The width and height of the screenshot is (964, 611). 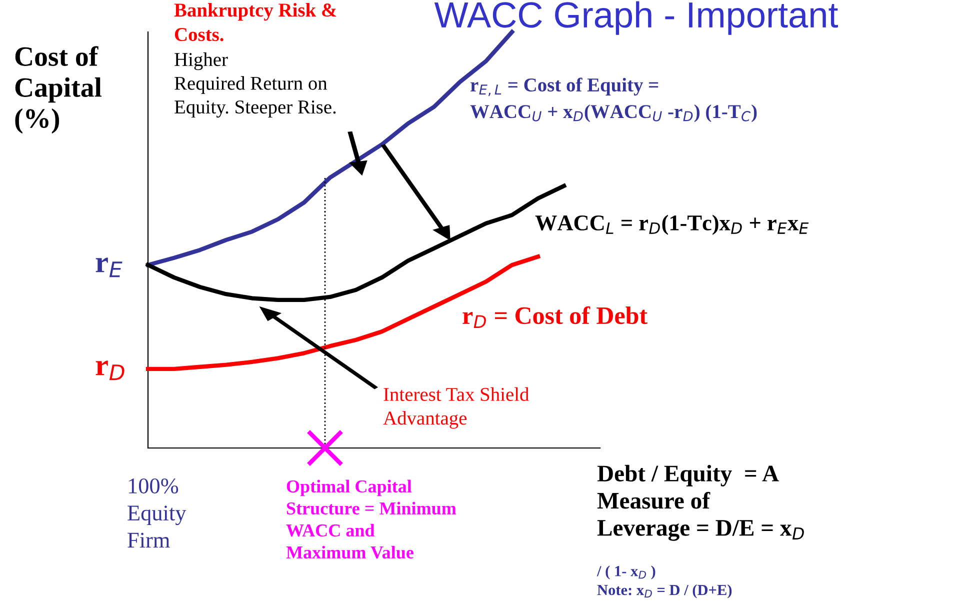 I want to click on annotation: Higher Required Return on Equity. Steeper Rise., so click(x=255, y=85).